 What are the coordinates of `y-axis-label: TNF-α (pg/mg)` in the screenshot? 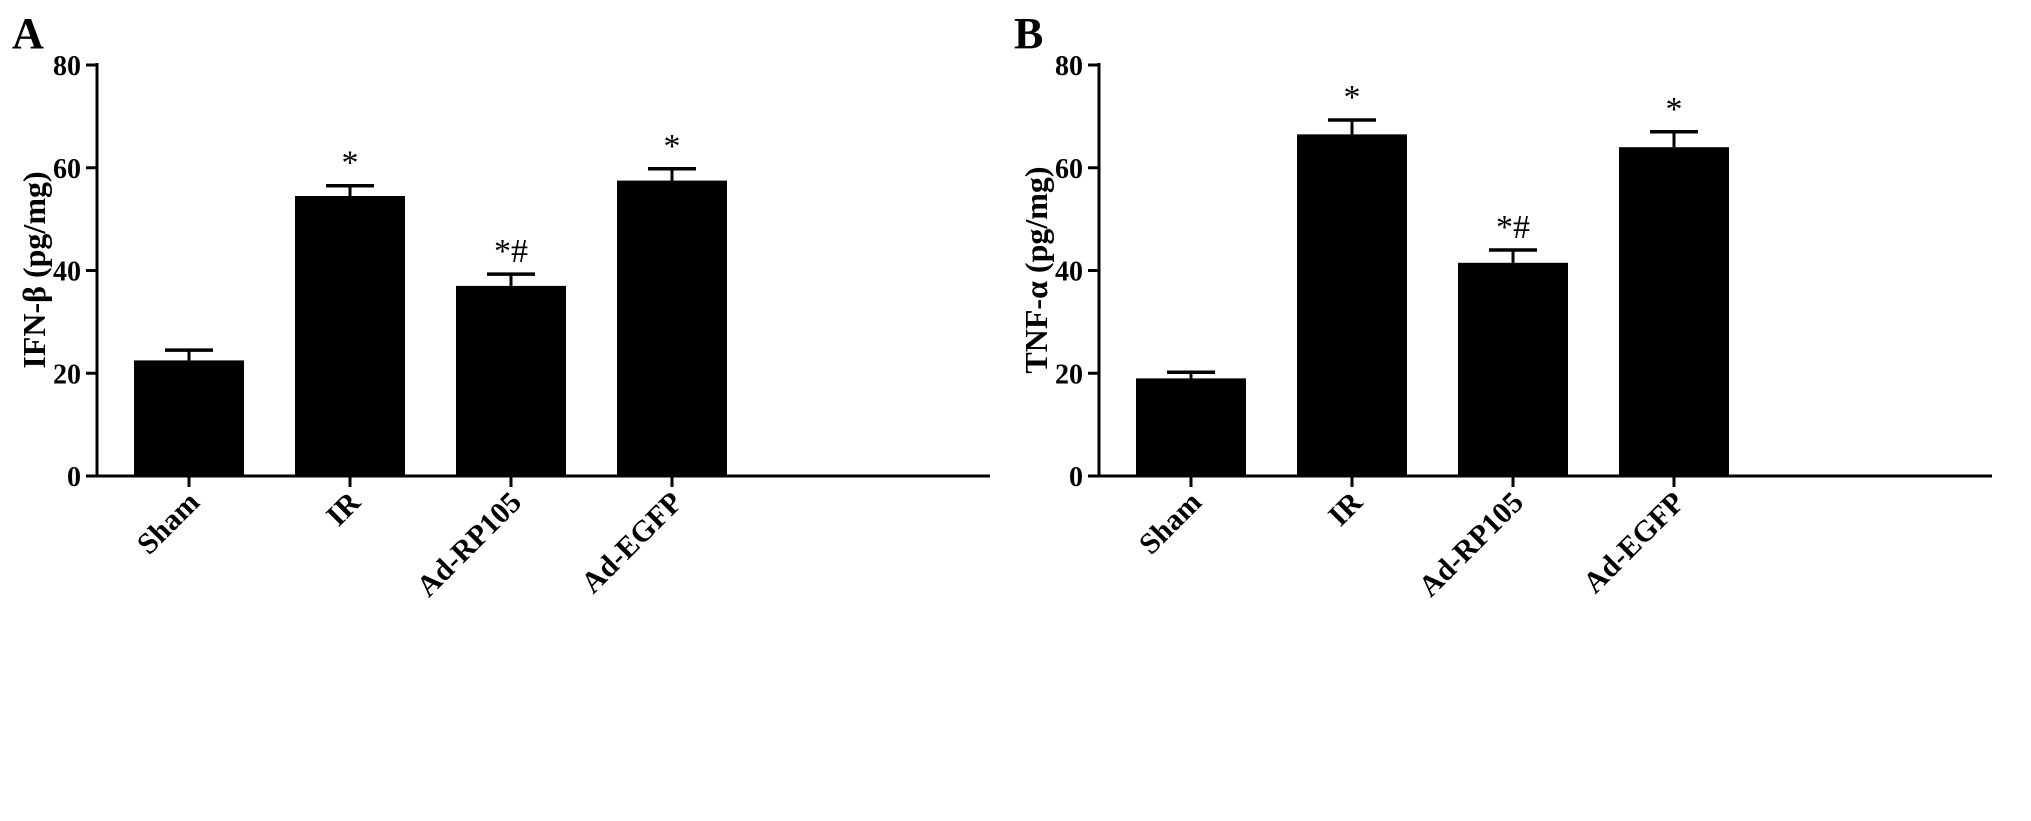 It's located at (1036, 269).